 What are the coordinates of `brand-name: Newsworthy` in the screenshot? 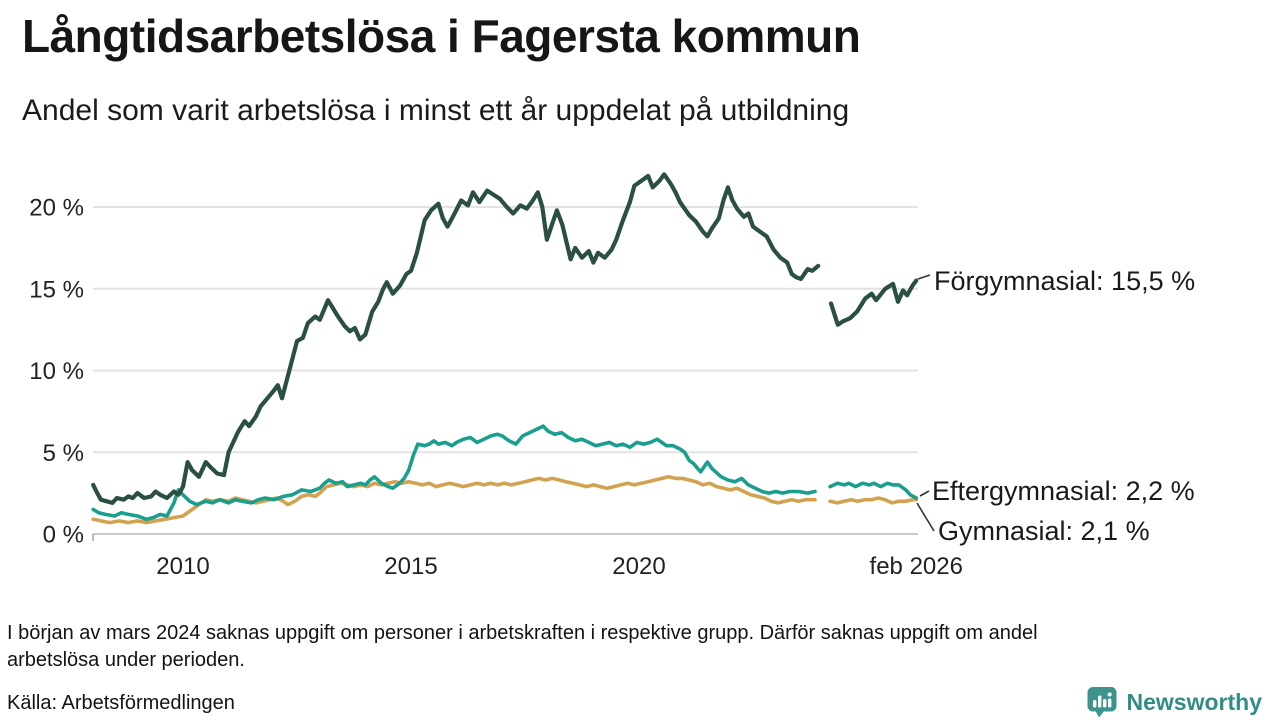 It's located at (1194, 701).